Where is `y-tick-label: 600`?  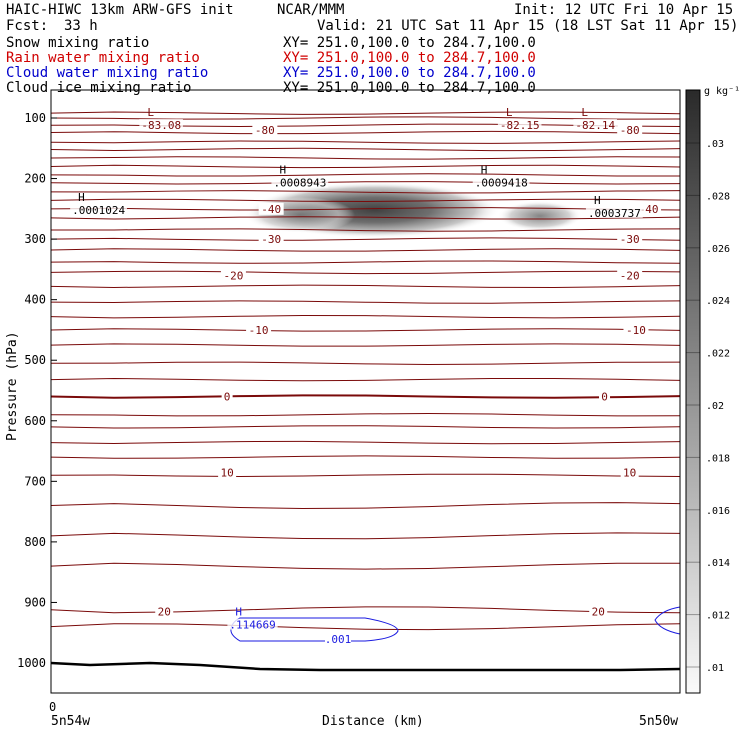
y-tick-label: 600 is located at coordinates (35, 421).